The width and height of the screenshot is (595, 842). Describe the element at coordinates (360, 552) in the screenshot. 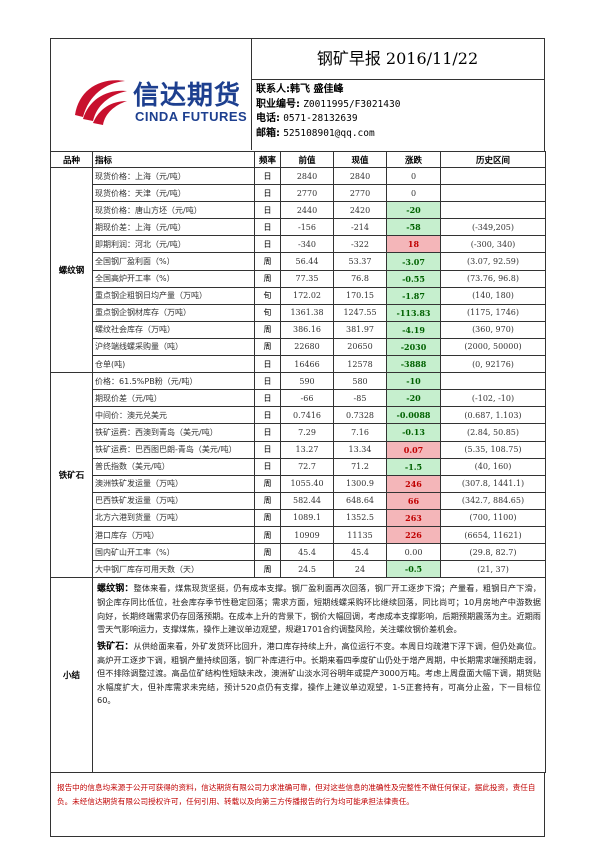

I see `current-value-cell: 45.4` at that location.